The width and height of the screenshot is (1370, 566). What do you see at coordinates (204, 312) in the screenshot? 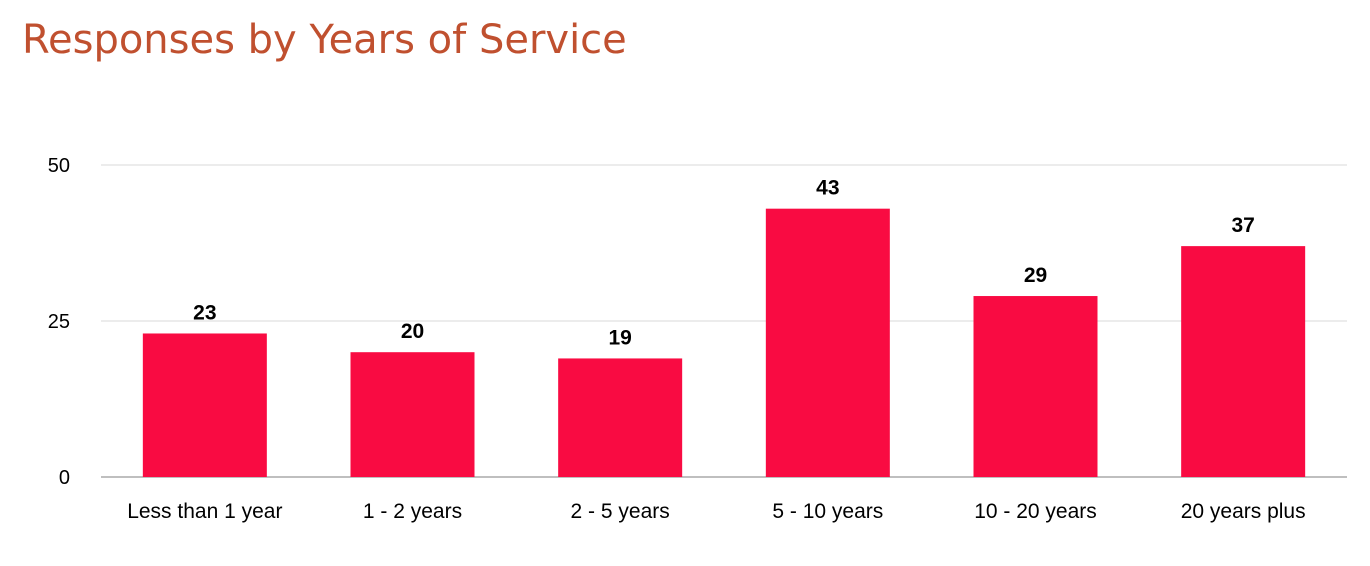
I see `data-label: 23` at bounding box center [204, 312].